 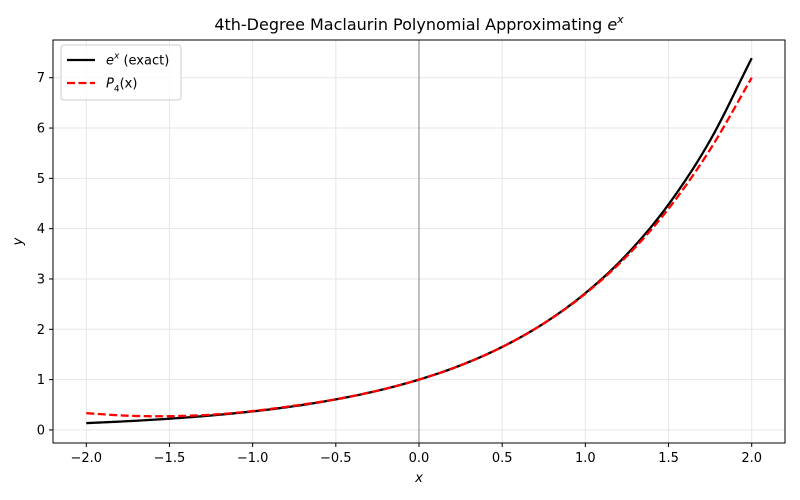 I want to click on y-tick-label-6: 6, so click(x=41, y=129).